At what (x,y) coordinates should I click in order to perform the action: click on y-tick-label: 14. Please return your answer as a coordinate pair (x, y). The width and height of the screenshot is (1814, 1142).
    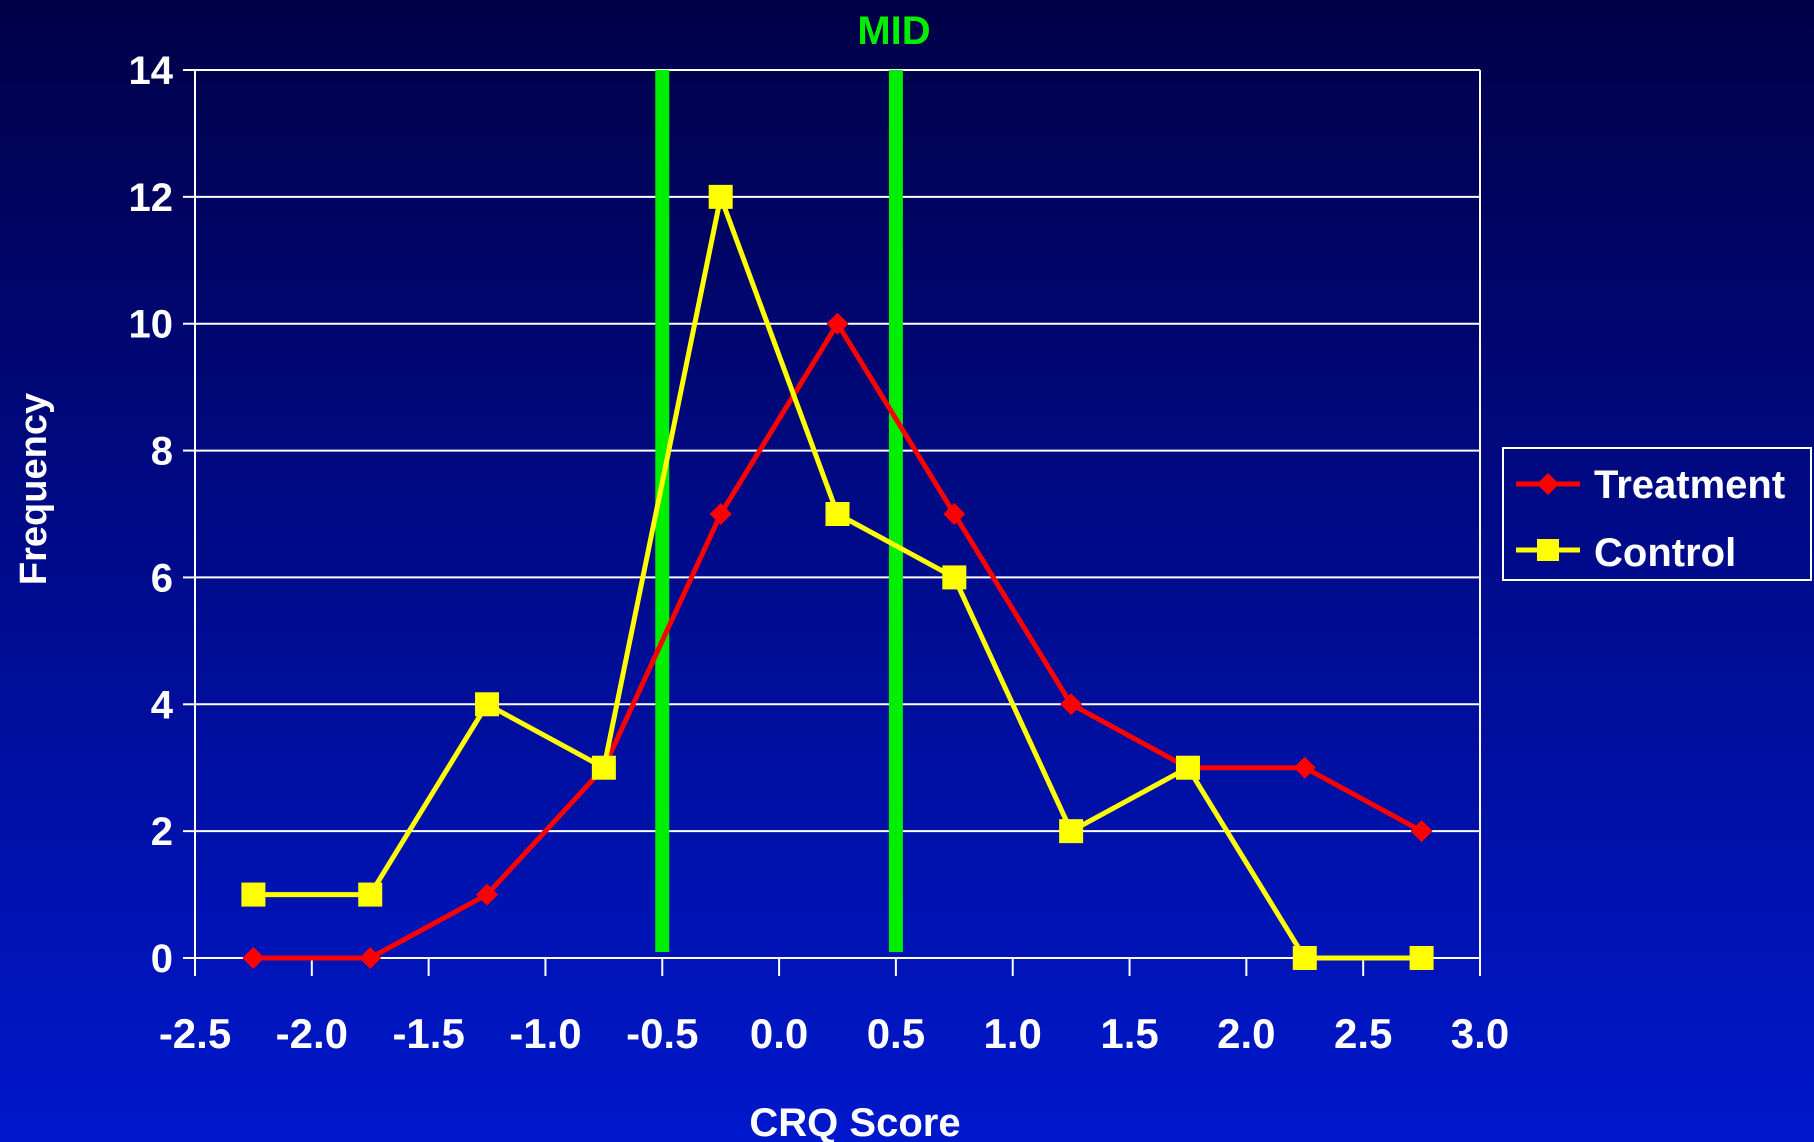
    Looking at the image, I should click on (151, 71).